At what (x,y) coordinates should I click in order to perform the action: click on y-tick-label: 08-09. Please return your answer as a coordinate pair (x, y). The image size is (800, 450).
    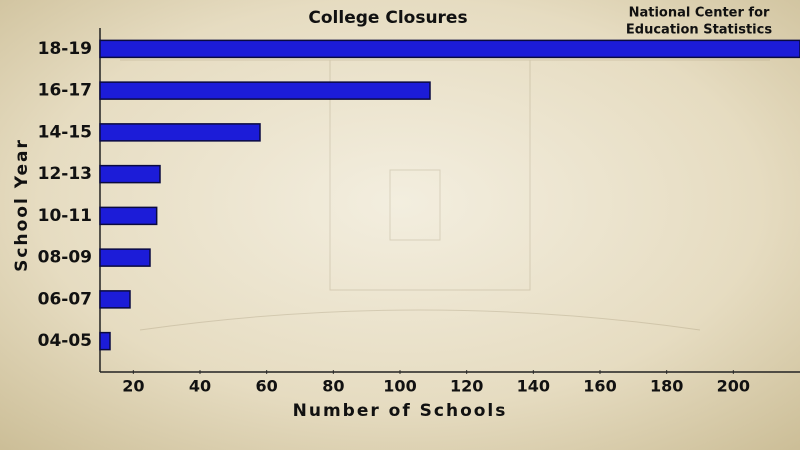
    Looking at the image, I should click on (65, 258).